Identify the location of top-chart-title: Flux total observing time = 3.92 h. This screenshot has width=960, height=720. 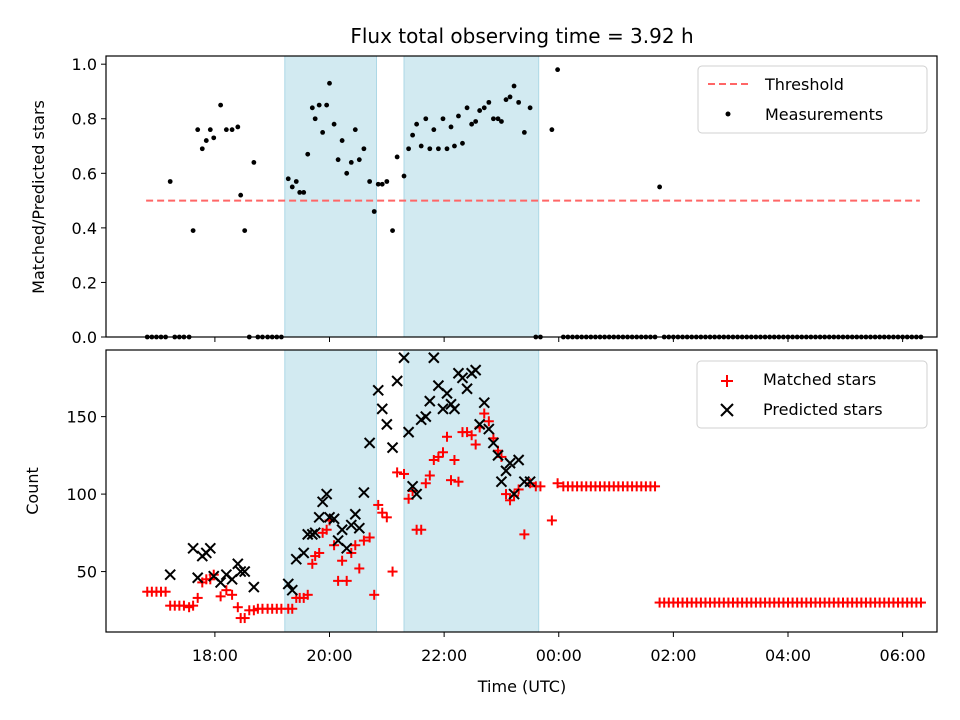
(521, 36).